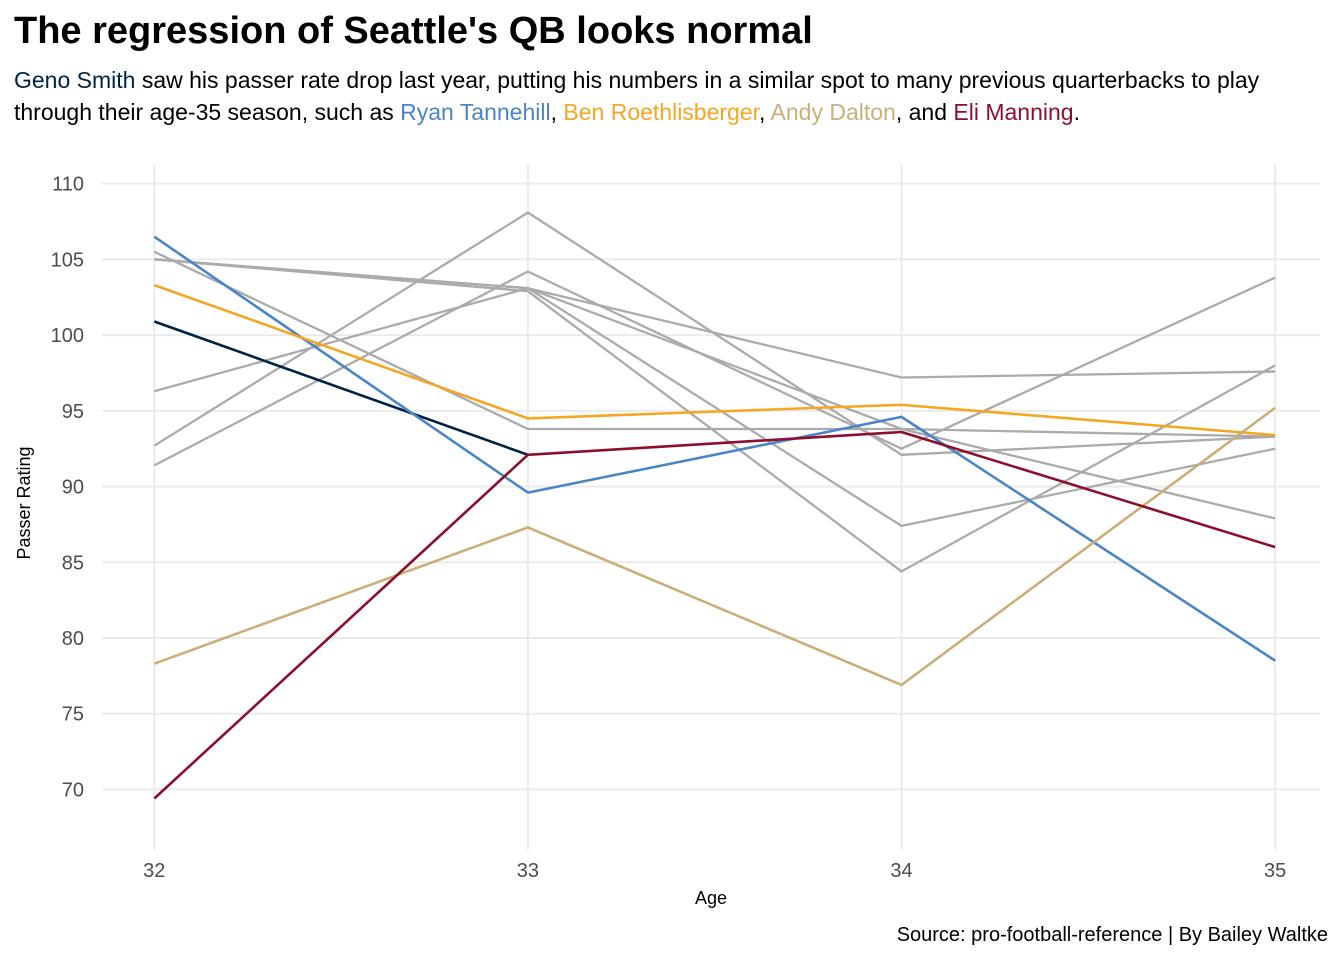 This screenshot has height=960, width=1344. I want to click on y-tick-label: 75, so click(73, 715).